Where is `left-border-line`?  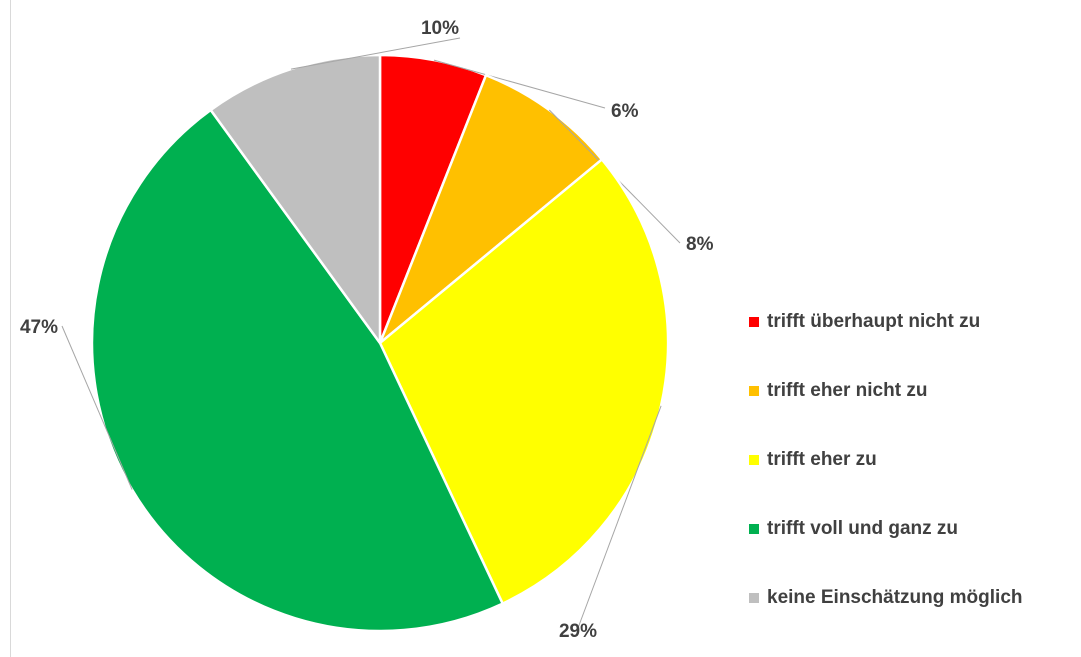 left-border-line is located at coordinates (10, 328).